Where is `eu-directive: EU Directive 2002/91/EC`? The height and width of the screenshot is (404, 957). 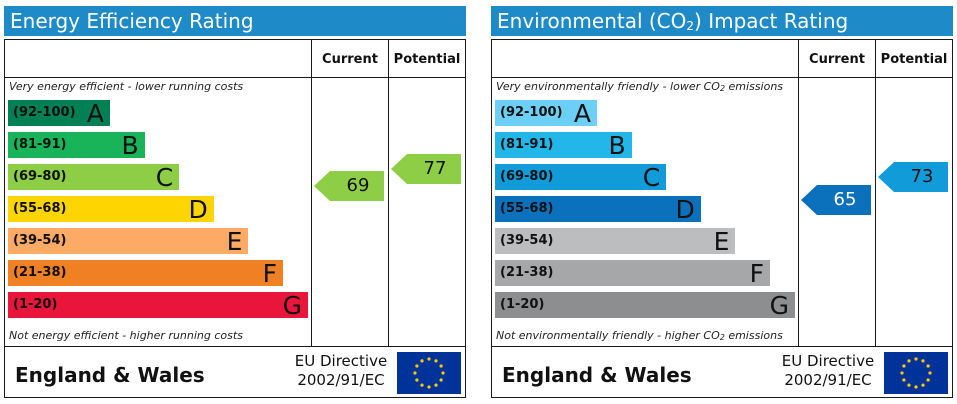
eu-directive: EU Directive 2002/91/EC is located at coordinates (341, 371).